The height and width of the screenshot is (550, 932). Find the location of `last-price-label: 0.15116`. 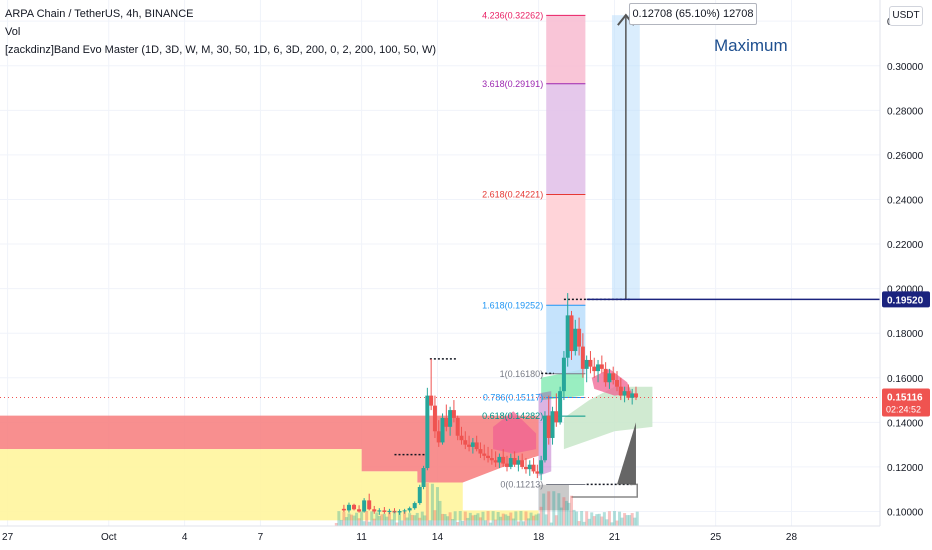

last-price-label: 0.15116 is located at coordinates (905, 397).